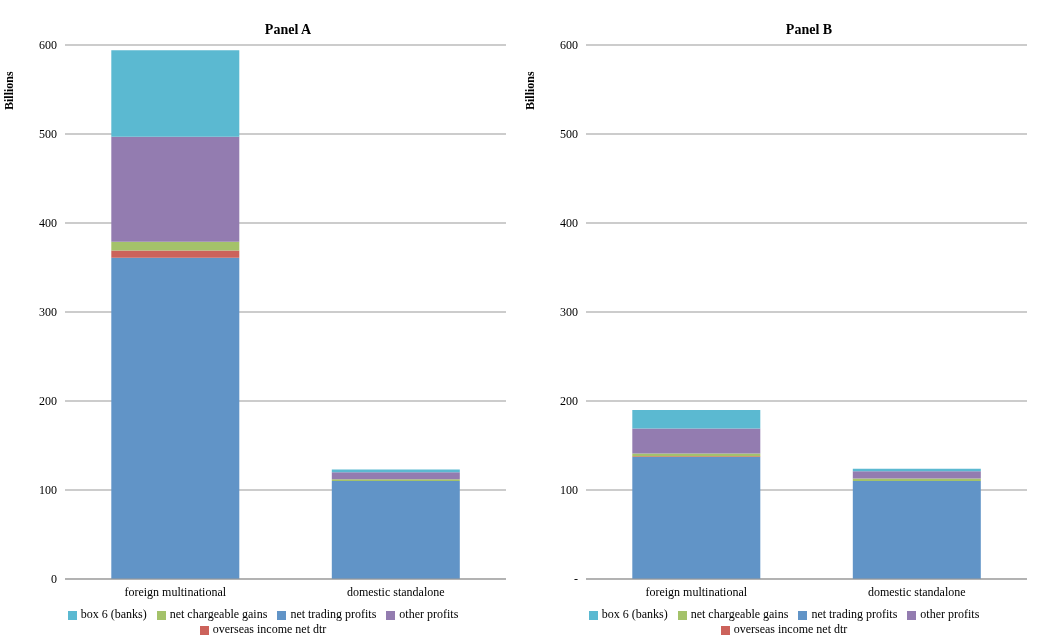 The height and width of the screenshot is (637, 1043). Describe the element at coordinates (54, 579) in the screenshot. I see `y-tick-label: 0` at that location.